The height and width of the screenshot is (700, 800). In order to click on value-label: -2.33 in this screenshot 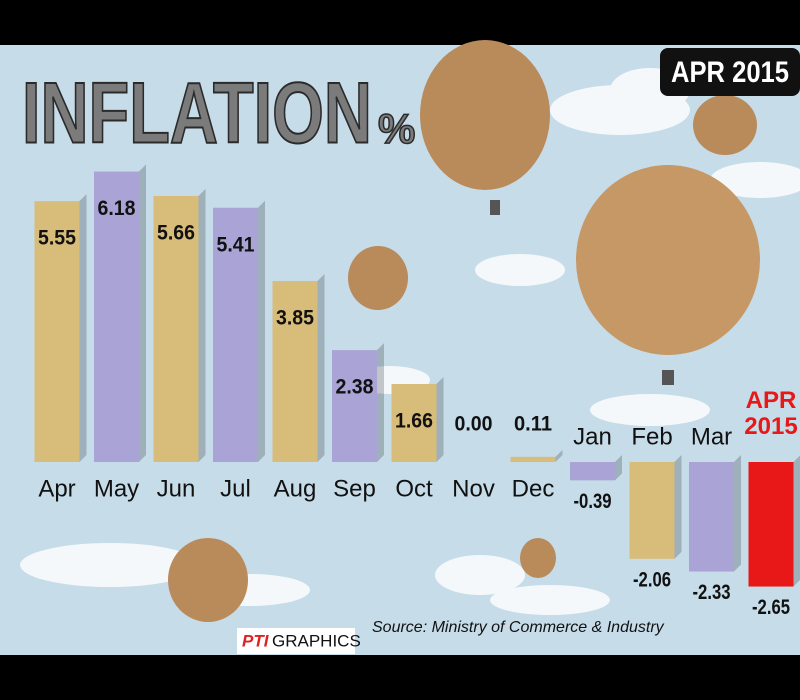, I will do `click(712, 592)`.